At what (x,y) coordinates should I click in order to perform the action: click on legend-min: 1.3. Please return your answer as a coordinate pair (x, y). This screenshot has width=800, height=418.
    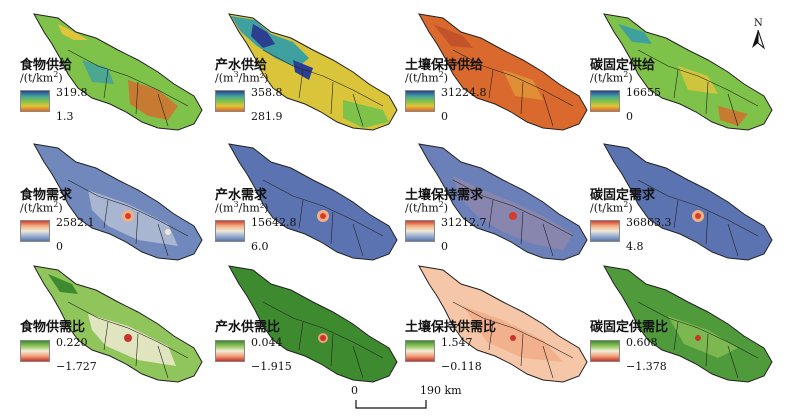
    Looking at the image, I should click on (65, 116).